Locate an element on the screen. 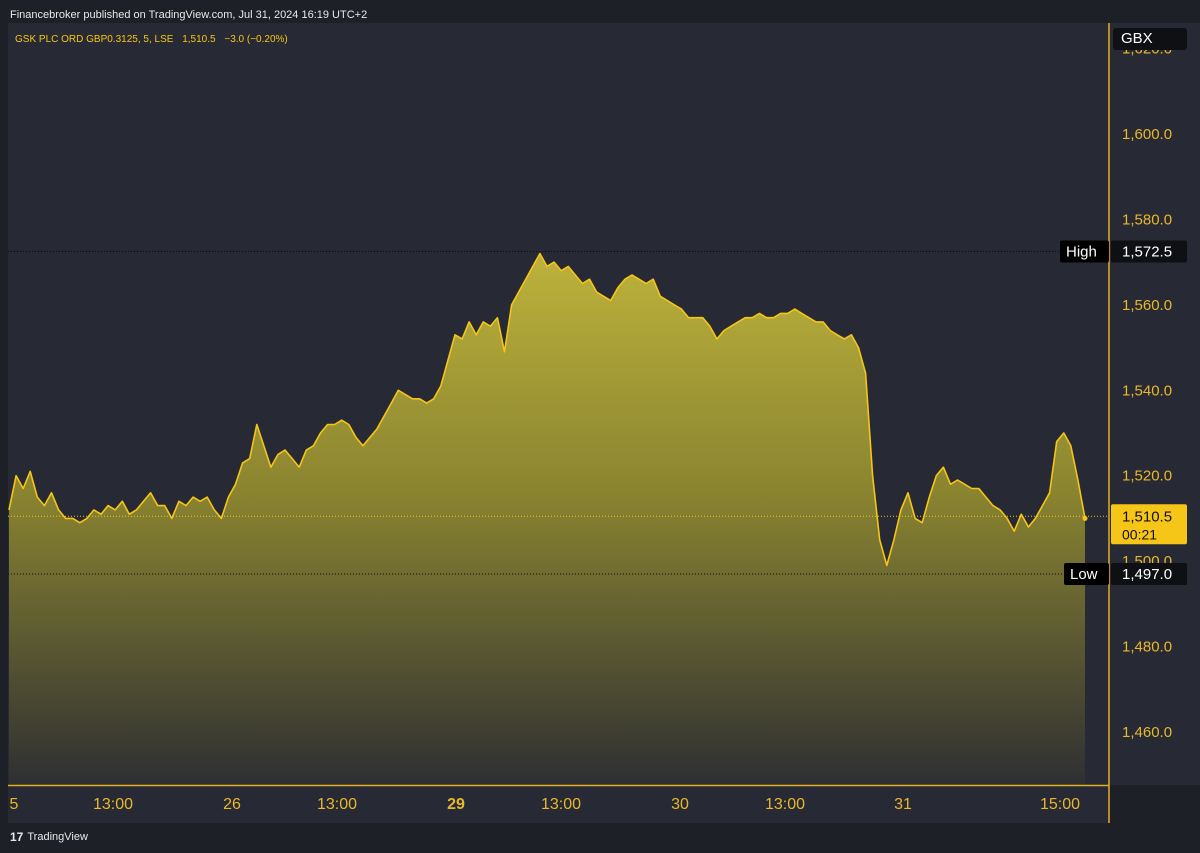 The width and height of the screenshot is (1200, 853). time-tick-label: 15:00 is located at coordinates (1060, 804).